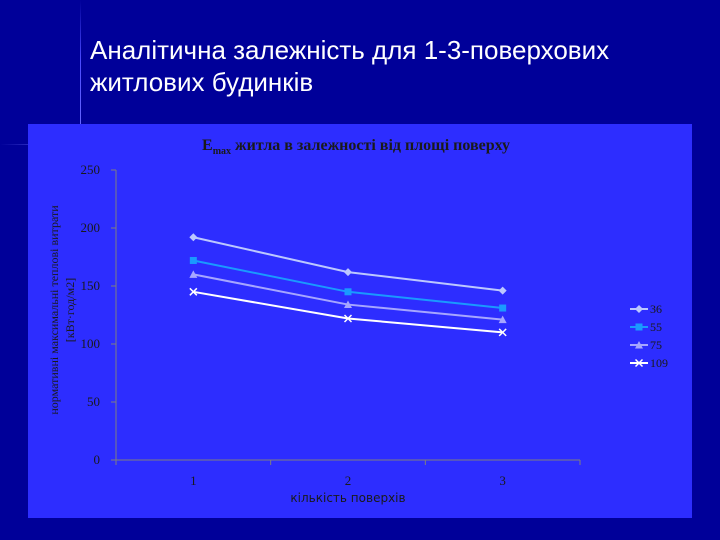 The width and height of the screenshot is (720, 540). Describe the element at coordinates (54, 310) in the screenshot. I see `y-axis-label-line-1: нормативні максимальні теплові витрати` at that location.